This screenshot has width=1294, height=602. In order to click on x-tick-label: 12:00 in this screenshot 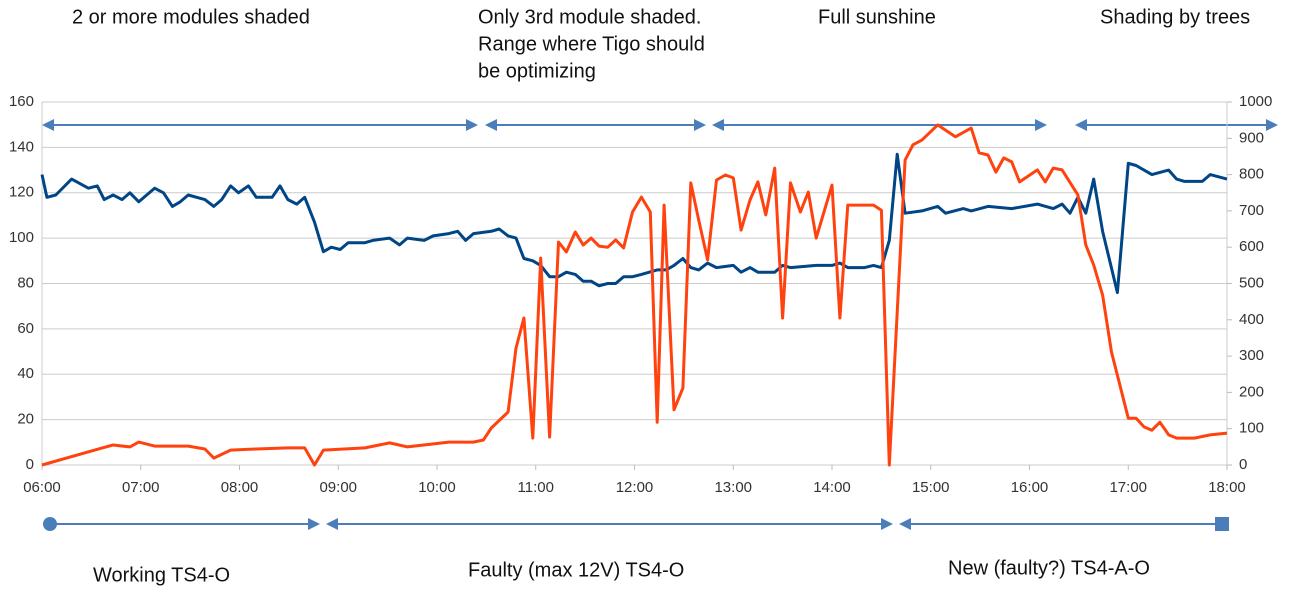, I will do `click(635, 487)`.